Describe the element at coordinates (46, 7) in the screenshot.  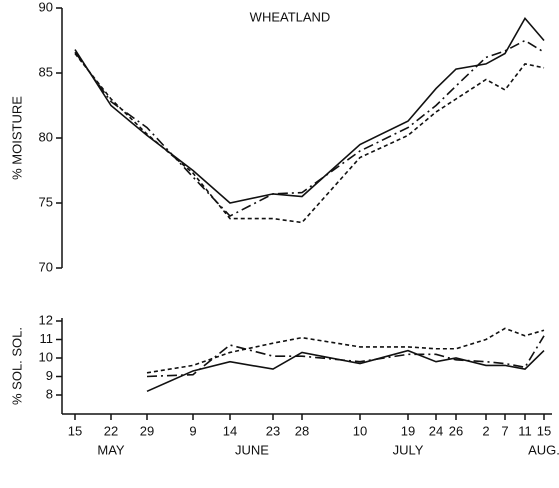
I see `y-tick-label: 90` at that location.